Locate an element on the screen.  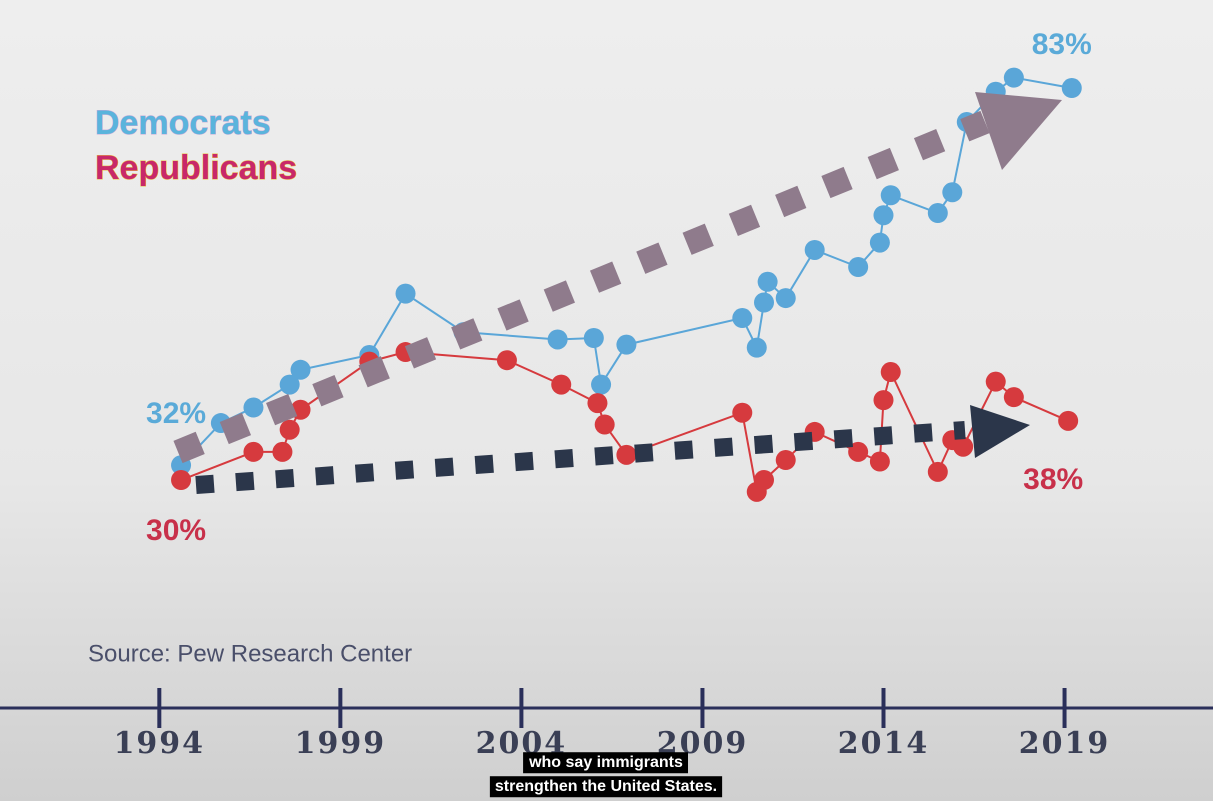
x-tick-label: 1999 is located at coordinates (341, 743).